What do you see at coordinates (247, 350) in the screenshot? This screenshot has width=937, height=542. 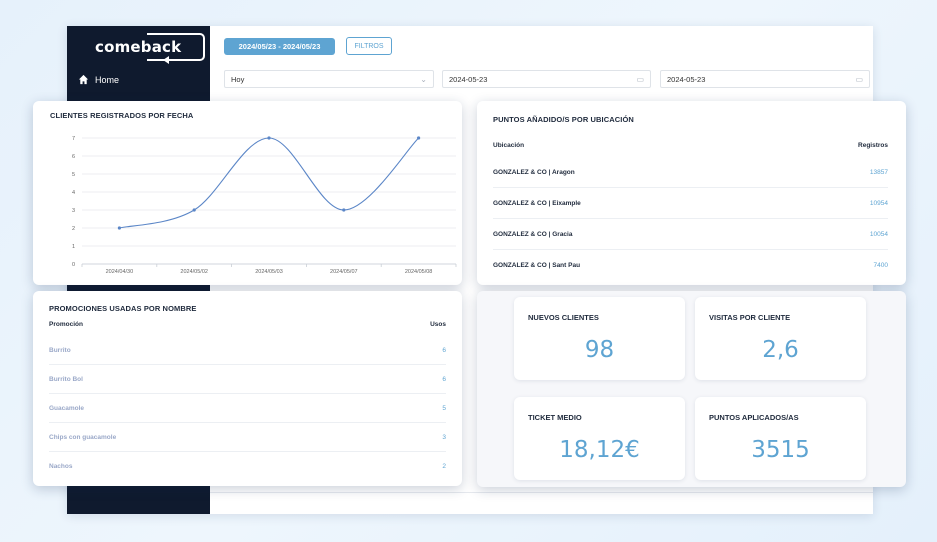 I see `table-row: Burrito 6` at bounding box center [247, 350].